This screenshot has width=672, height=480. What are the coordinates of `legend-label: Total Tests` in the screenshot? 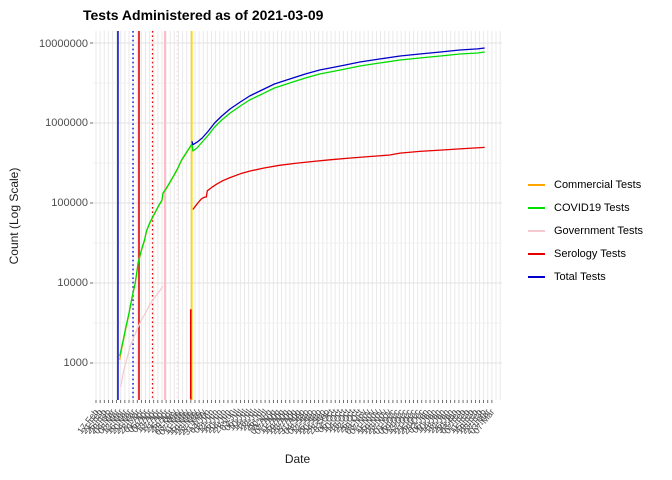 It's located at (580, 276).